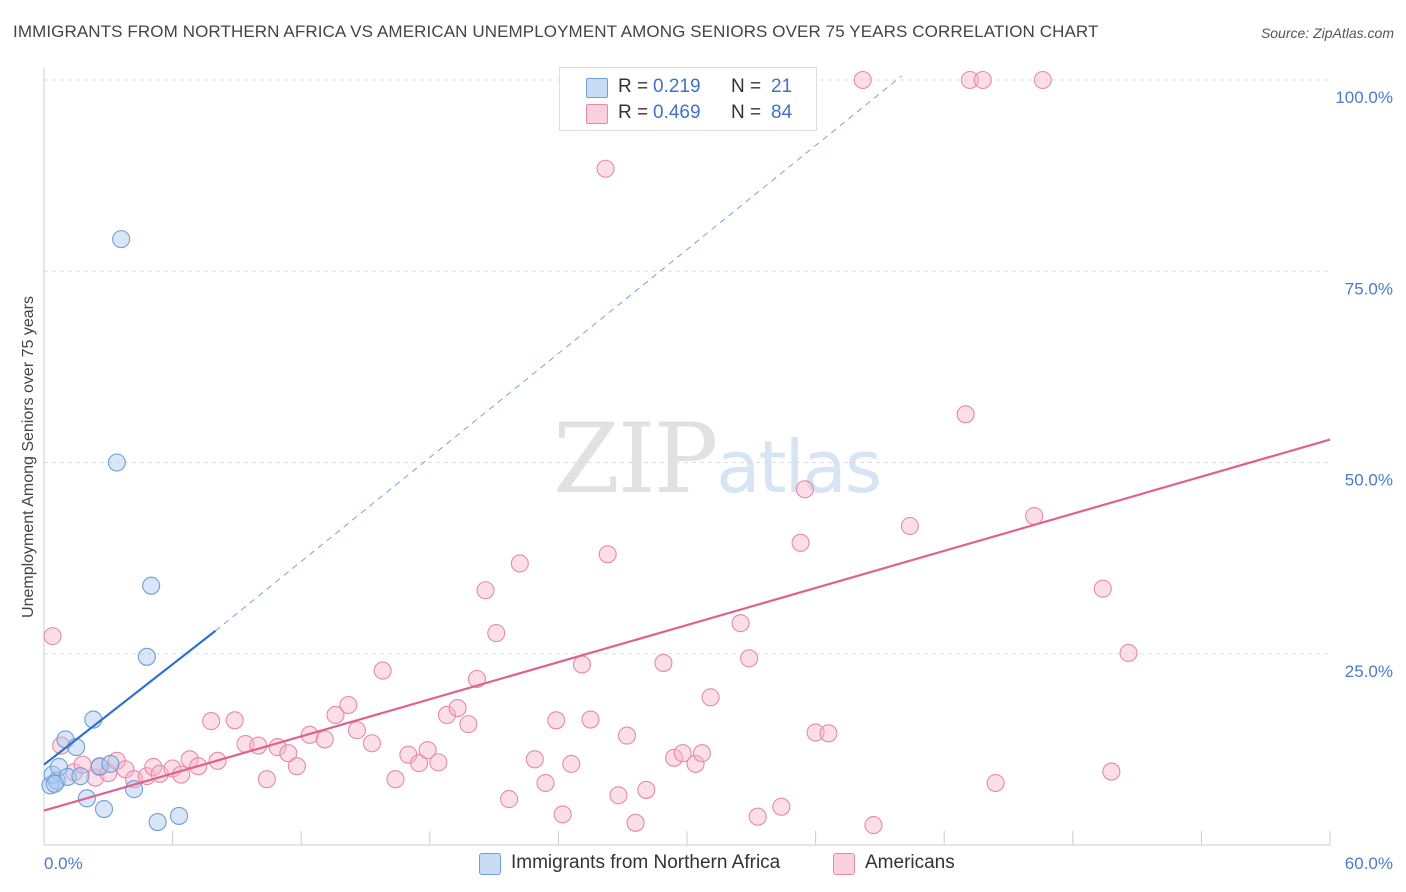  Describe the element at coordinates (597, 88) in the screenshot. I see `legend-swatch-immigrants` at that location.